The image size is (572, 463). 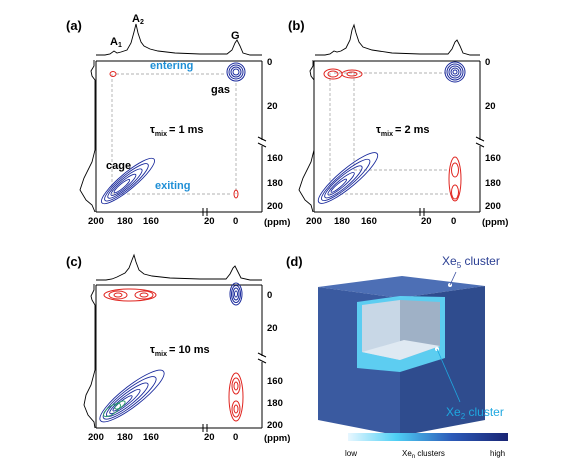 What do you see at coordinates (179, 39) in the screenshot?
I see `panel-a-top-projection` at bounding box center [179, 39].